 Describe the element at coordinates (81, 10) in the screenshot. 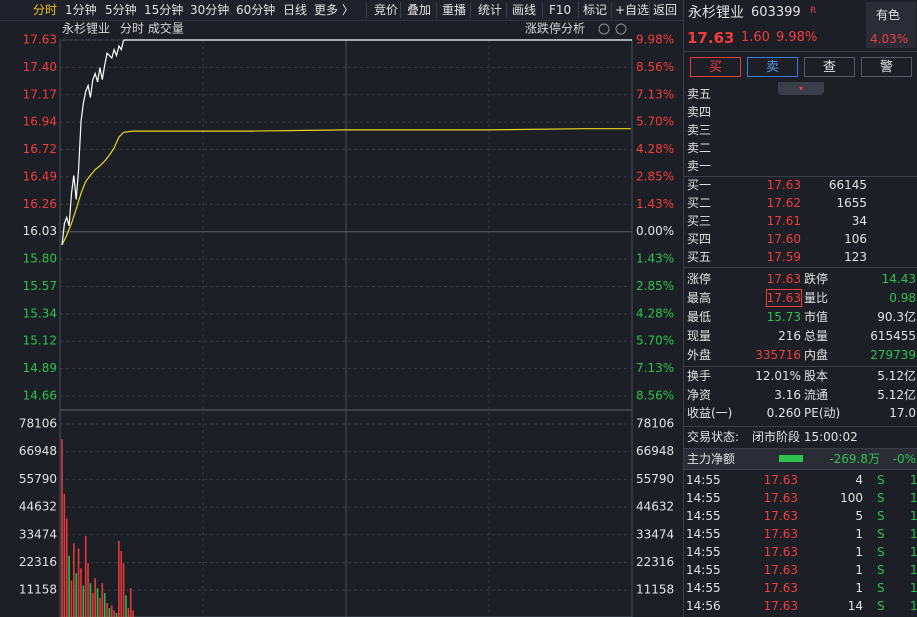

I see `period-tab: 1分钟` at that location.